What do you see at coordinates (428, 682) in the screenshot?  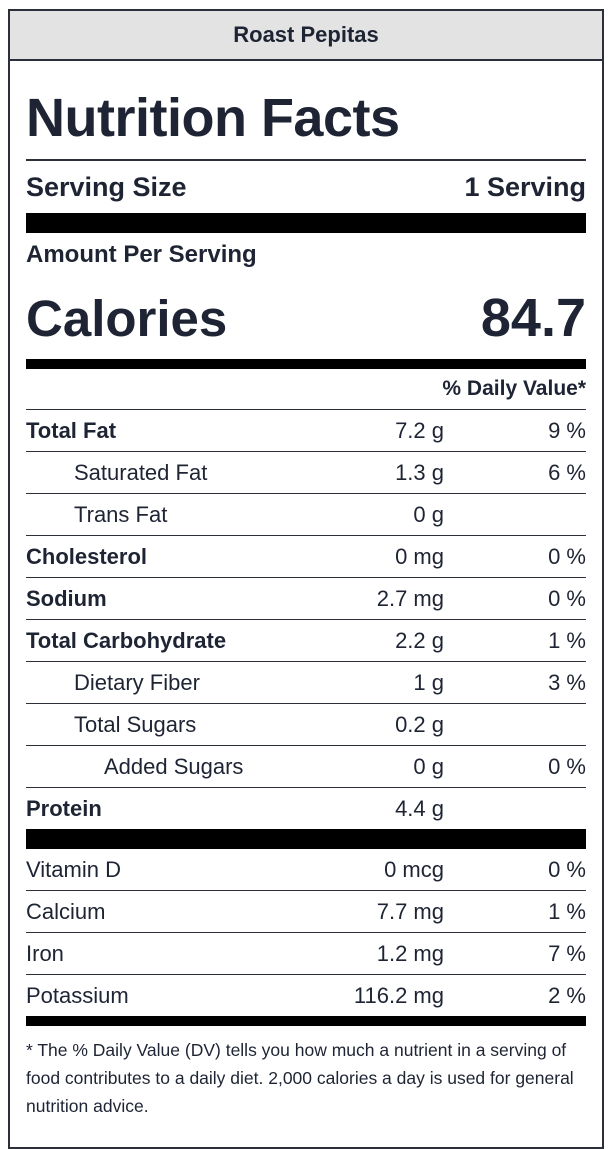 I see `nutrient-amount: 1 g` at bounding box center [428, 682].